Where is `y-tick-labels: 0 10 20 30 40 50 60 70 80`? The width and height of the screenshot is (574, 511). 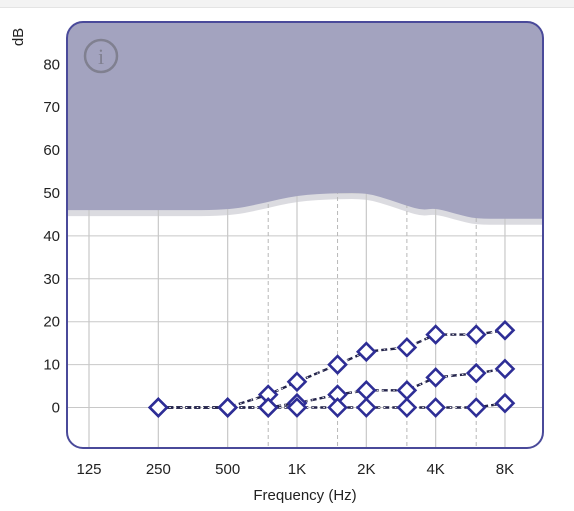 y-tick-labels: 0 10 20 30 40 50 60 70 80 is located at coordinates (51, 236).